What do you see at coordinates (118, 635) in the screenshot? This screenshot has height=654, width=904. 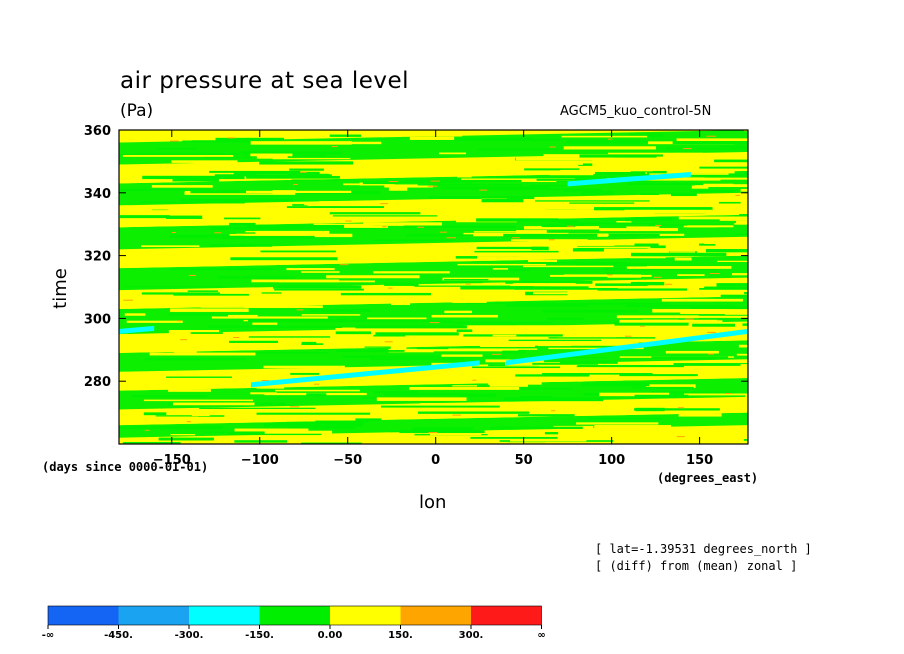 I see `colorbar-label: -450.` at bounding box center [118, 635].